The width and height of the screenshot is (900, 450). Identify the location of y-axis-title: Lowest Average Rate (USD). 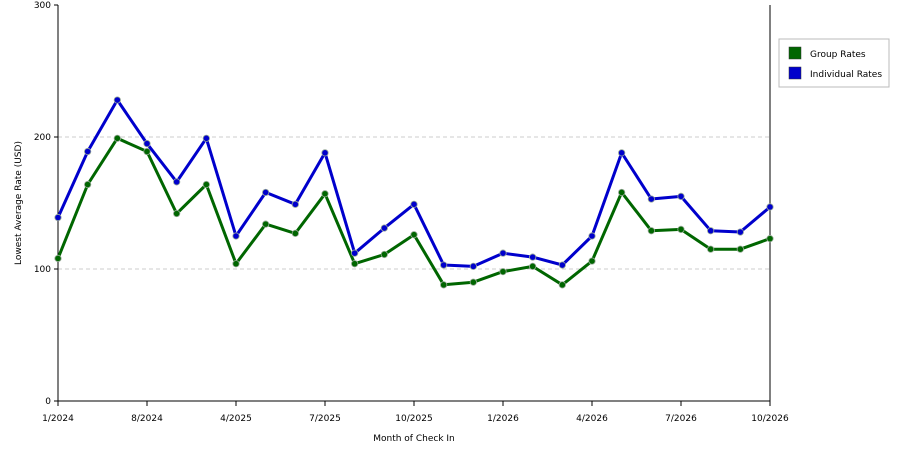
(19, 203).